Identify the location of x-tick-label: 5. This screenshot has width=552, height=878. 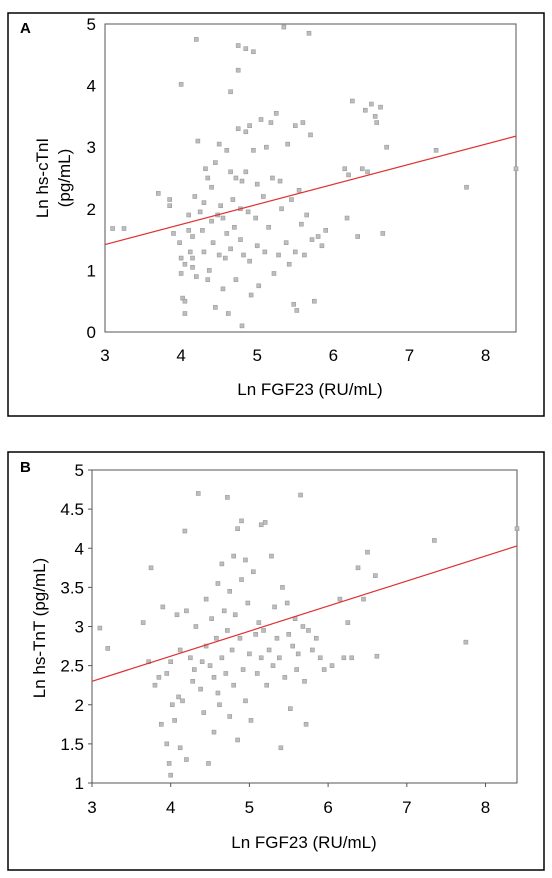
(249, 807).